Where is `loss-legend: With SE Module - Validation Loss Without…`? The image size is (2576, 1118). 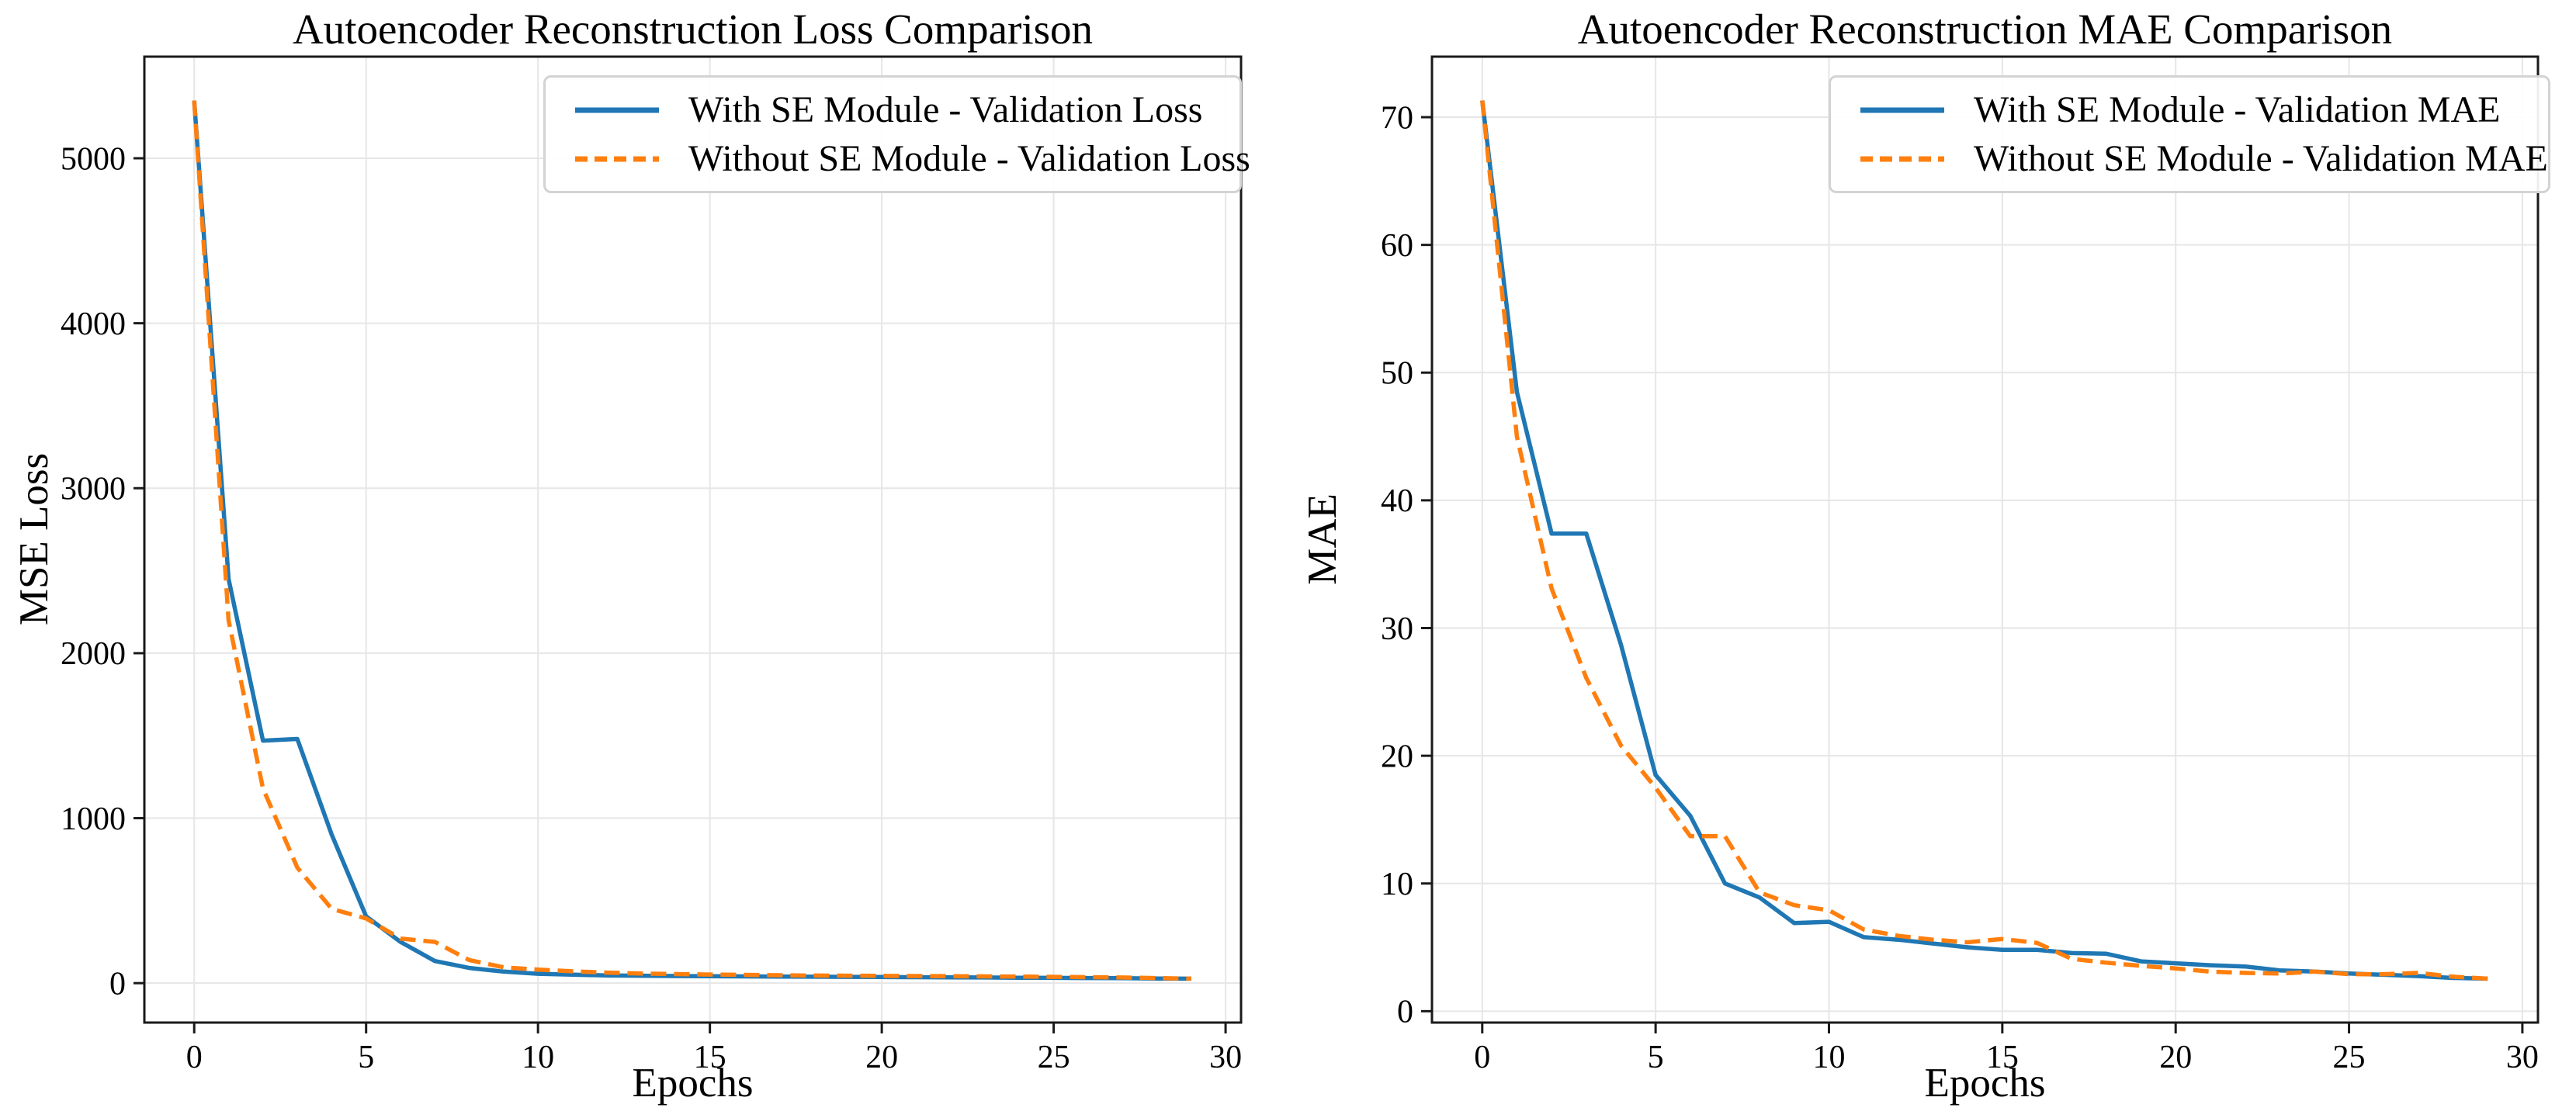 loss-legend: With SE Module - Validation Loss Without… is located at coordinates (896, 134).